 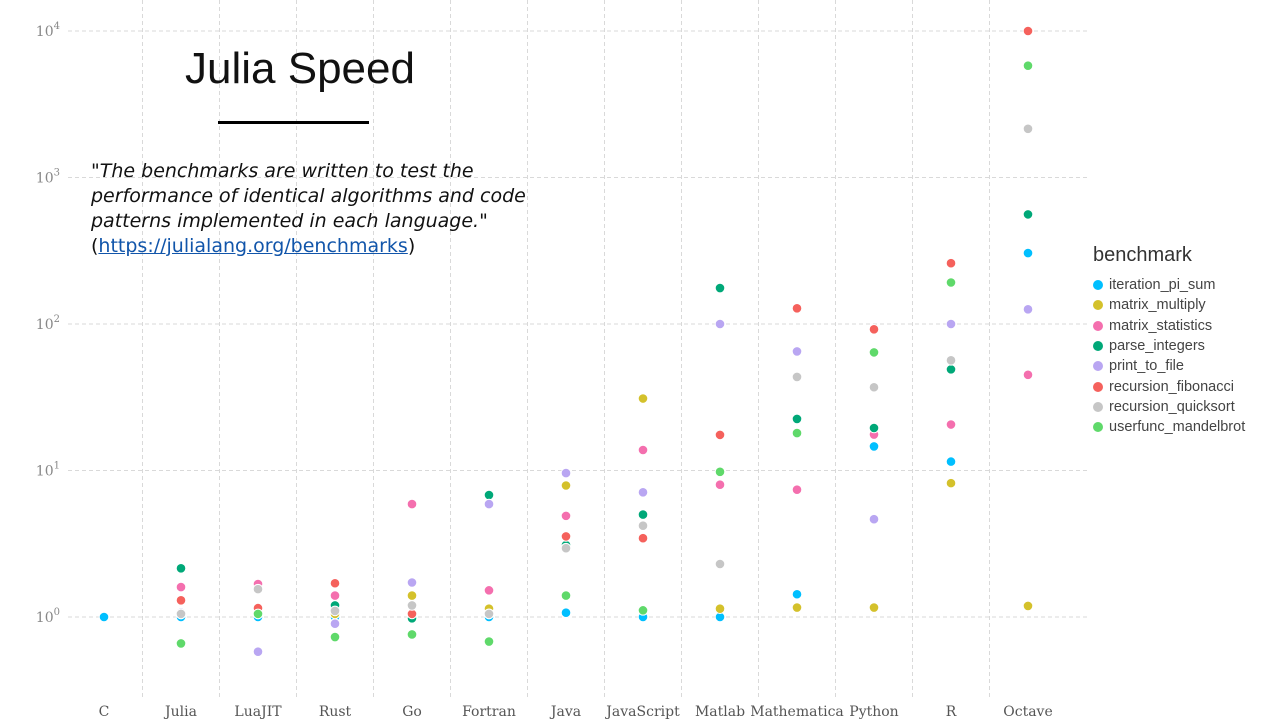 What do you see at coordinates (1146, 366) in the screenshot?
I see `legend-label: print_to_file` at bounding box center [1146, 366].